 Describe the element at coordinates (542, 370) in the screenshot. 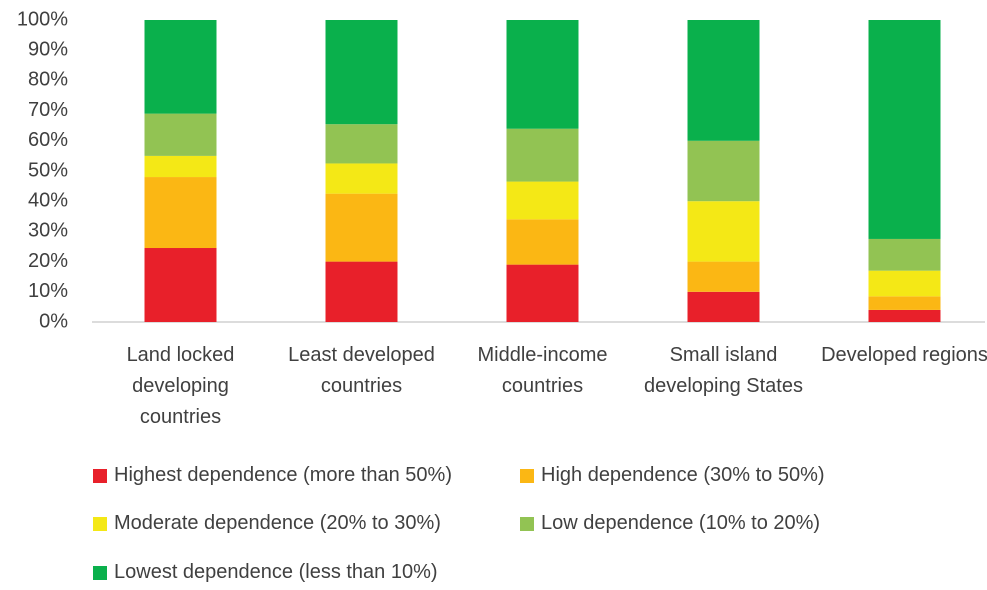

I see `x-tick-label: Middle-income countries` at that location.